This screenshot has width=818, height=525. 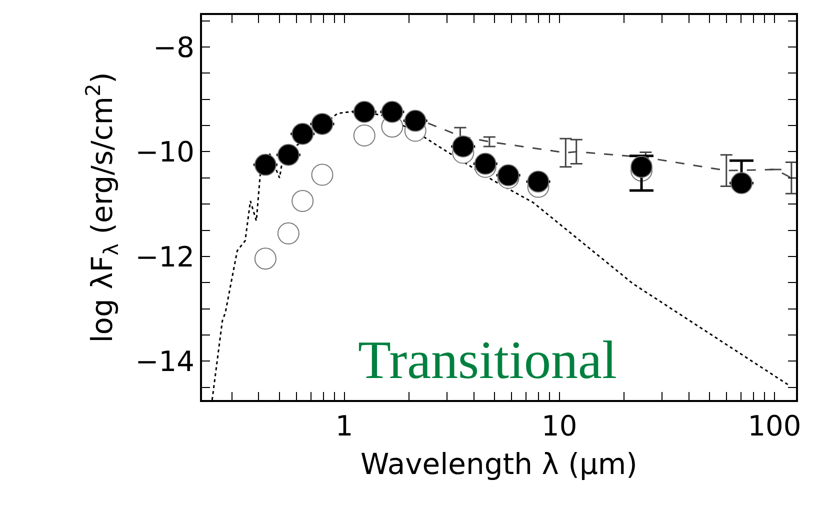 What do you see at coordinates (560, 426) in the screenshot?
I see `x-tick-label: 10` at bounding box center [560, 426].